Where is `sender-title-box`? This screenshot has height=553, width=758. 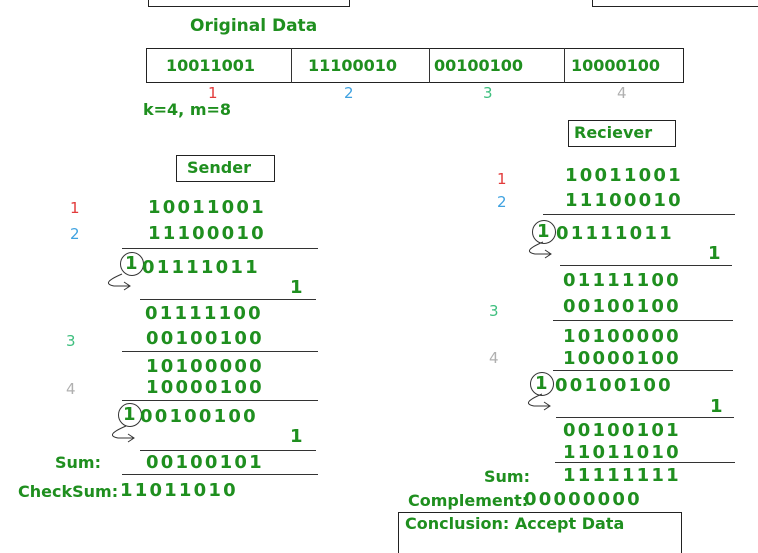 sender-title-box is located at coordinates (225, 168).